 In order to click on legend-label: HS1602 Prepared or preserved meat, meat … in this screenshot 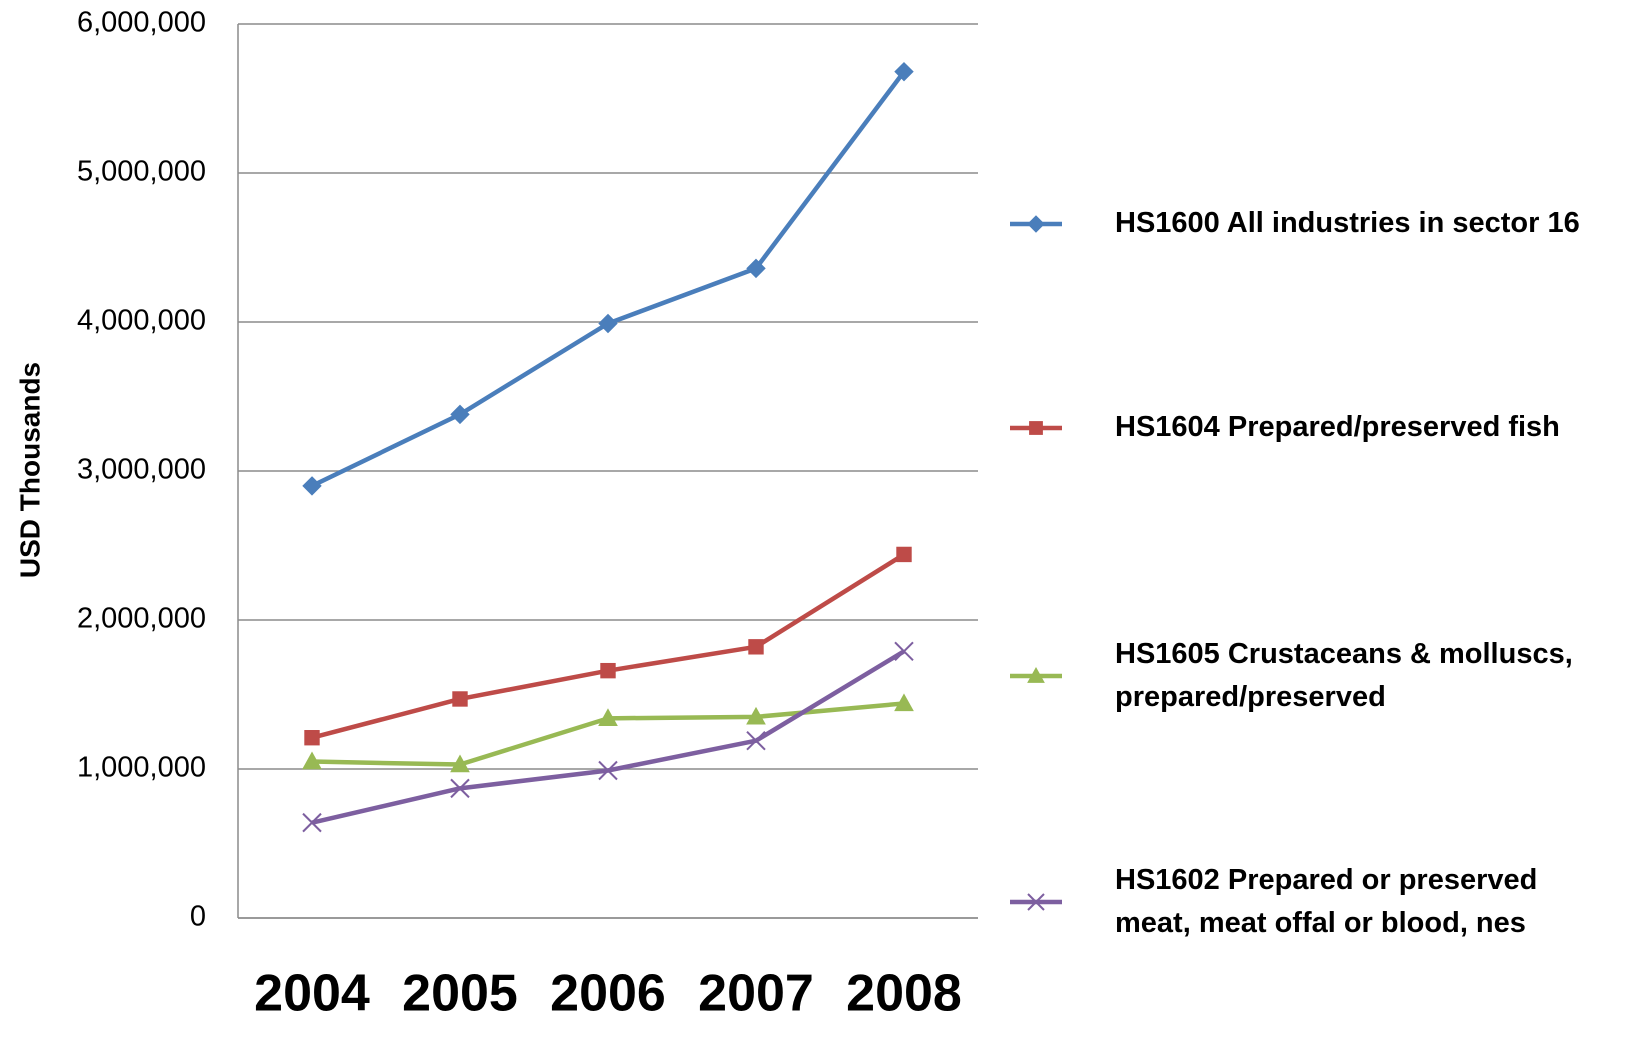, I will do `click(1326, 901)`.